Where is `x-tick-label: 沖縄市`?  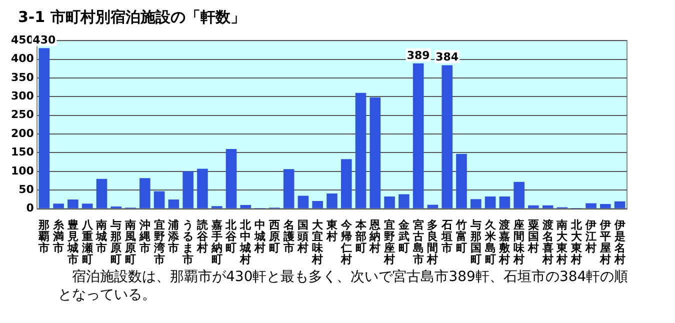
x-tick-label: 沖縄市 is located at coordinates (144, 236).